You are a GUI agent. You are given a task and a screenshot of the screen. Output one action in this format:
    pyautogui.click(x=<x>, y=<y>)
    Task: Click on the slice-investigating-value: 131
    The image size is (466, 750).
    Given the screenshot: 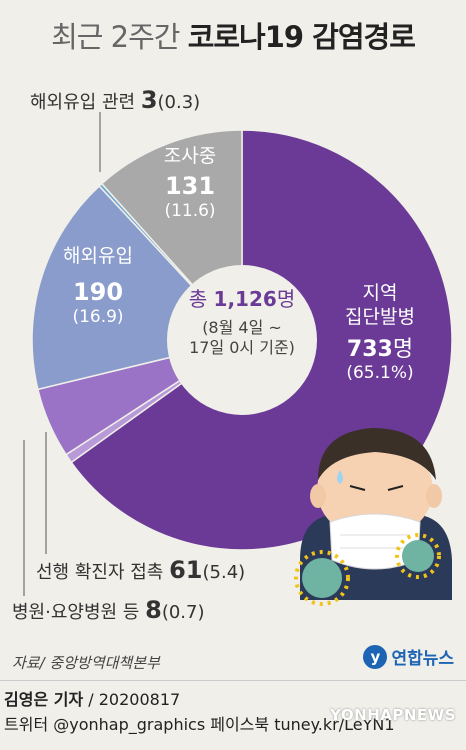 What is the action you would take?
    pyautogui.click(x=190, y=185)
    